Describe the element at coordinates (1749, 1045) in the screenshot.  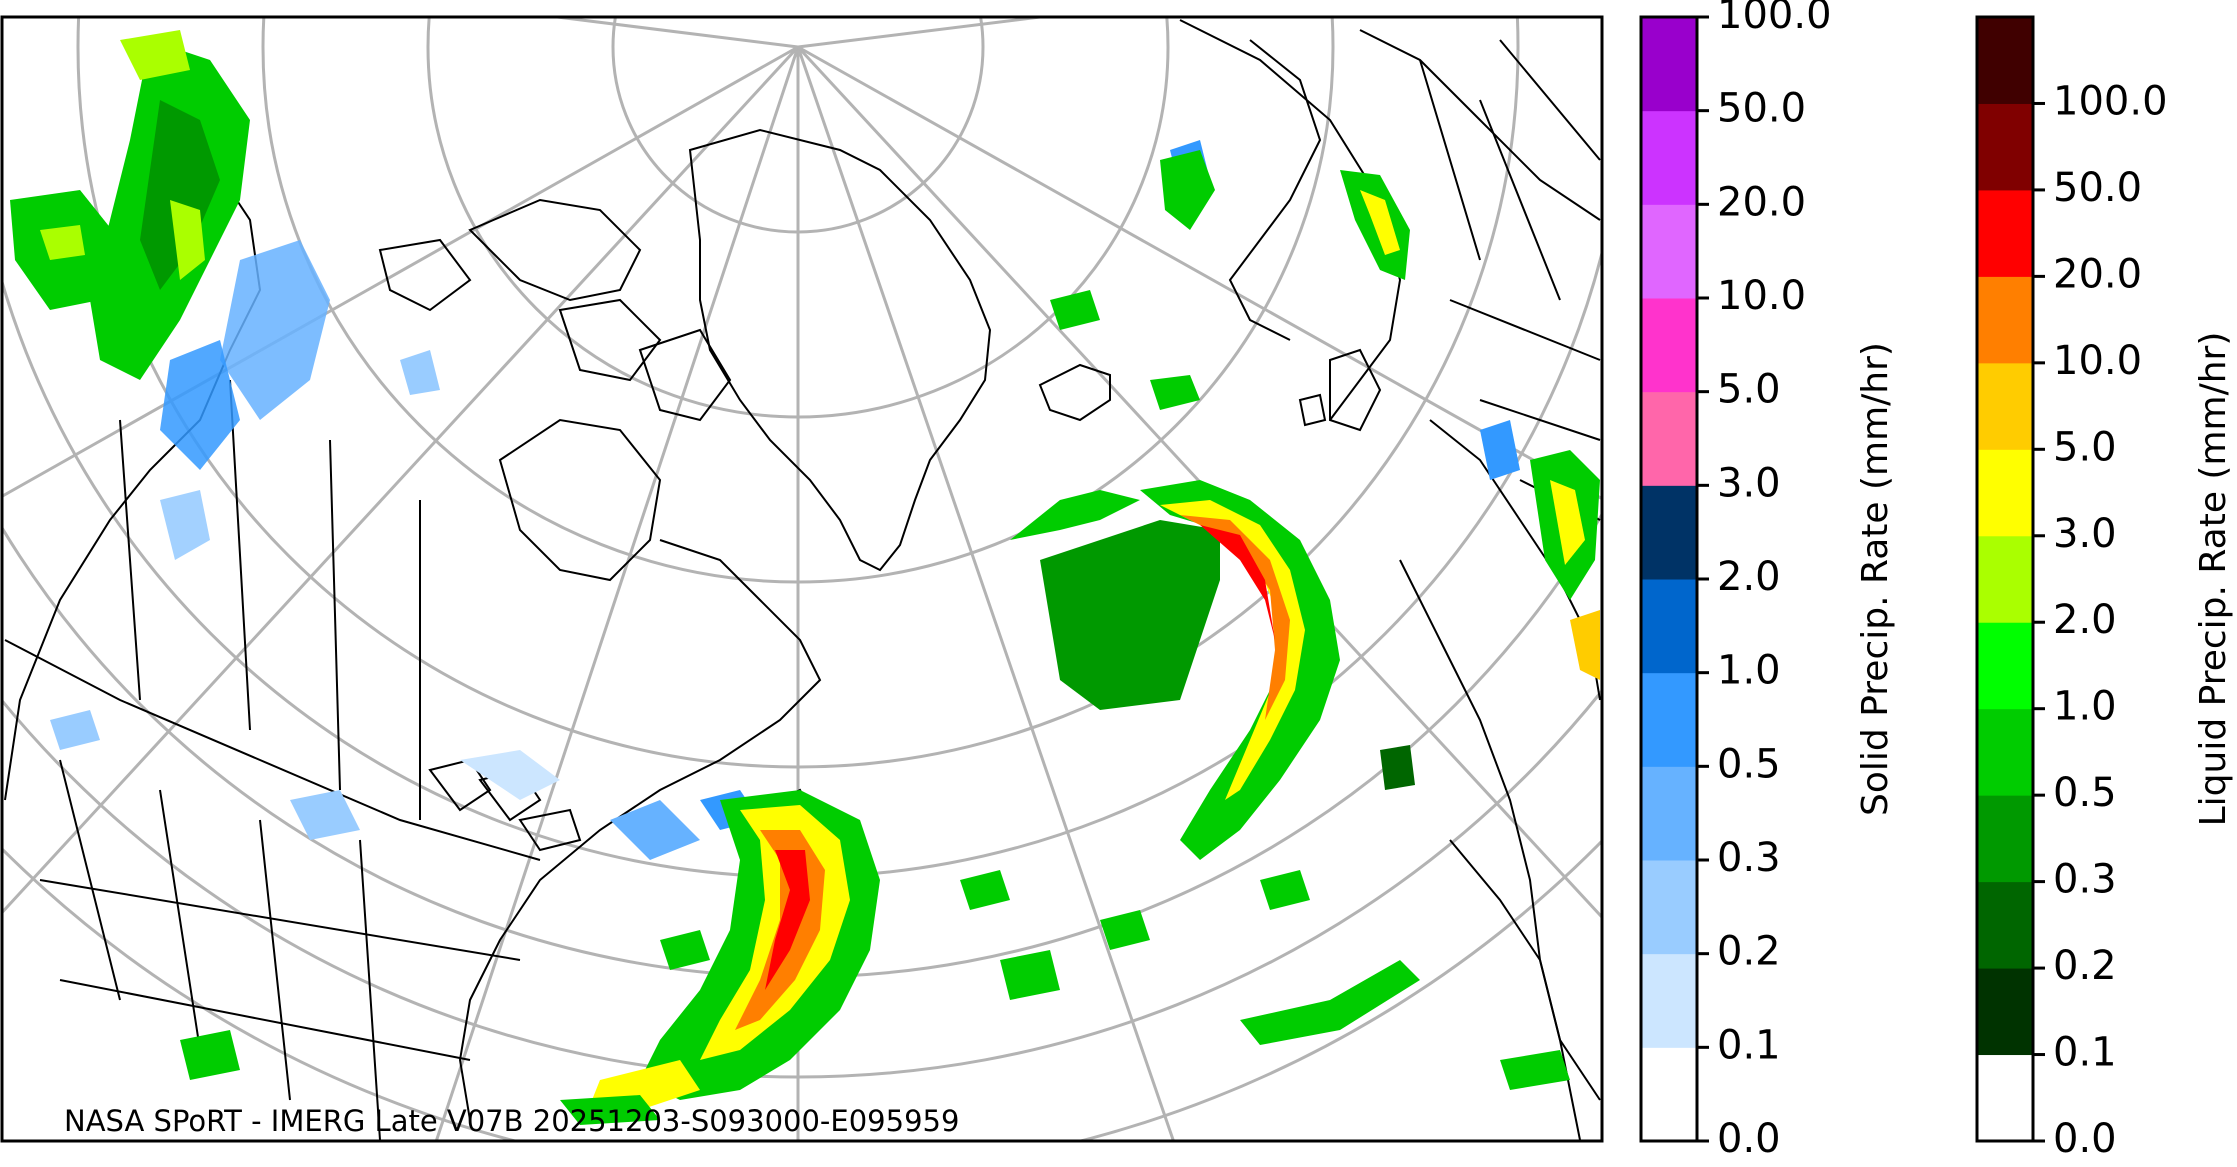
I see `solid-colorbar-tick-label: 0.1` at that location.